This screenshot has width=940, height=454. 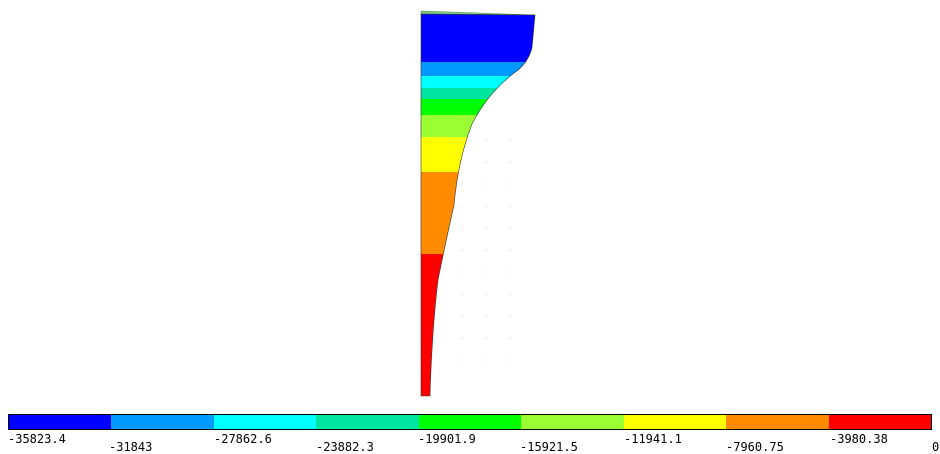 What do you see at coordinates (653, 439) in the screenshot?
I see `legend-label: -11941.1` at bounding box center [653, 439].